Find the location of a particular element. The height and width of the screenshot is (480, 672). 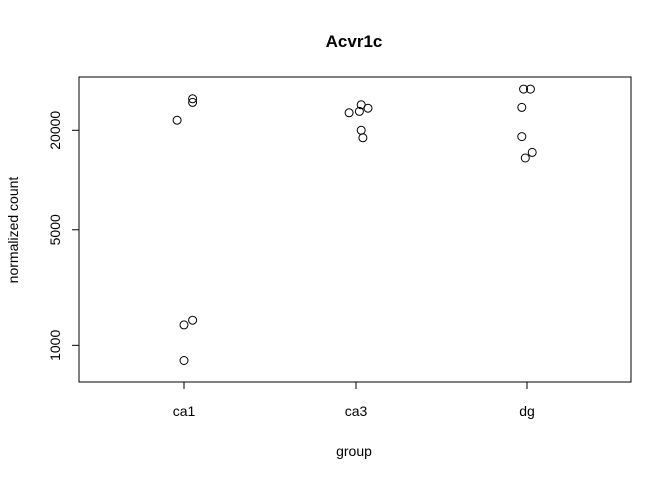

y-tick-label-20000: 20000 is located at coordinates (55, 130).